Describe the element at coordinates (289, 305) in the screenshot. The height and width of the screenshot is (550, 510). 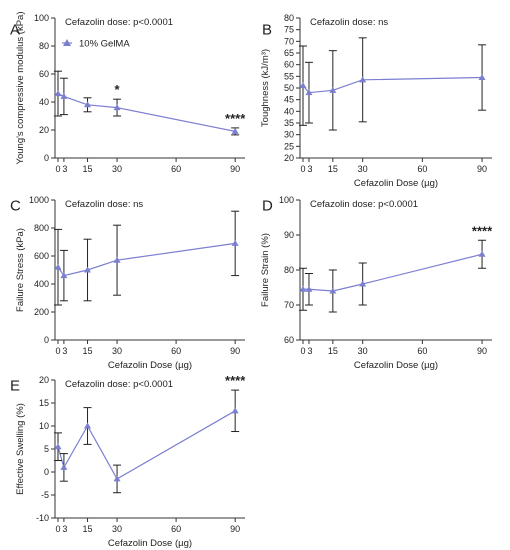
I see `y-tick-label: 70` at that location.